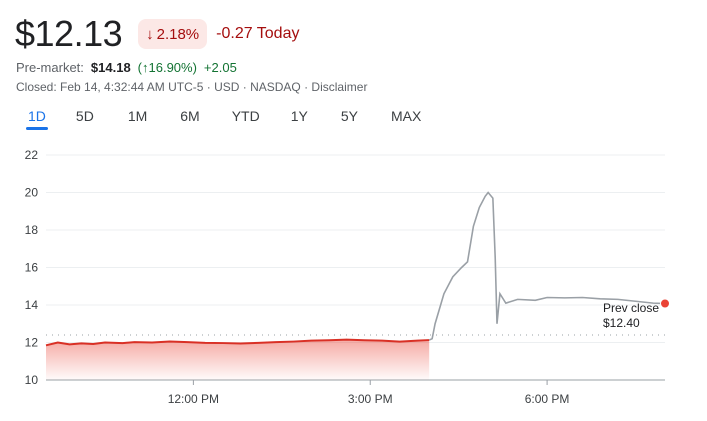 This screenshot has height=421, width=707. I want to click on after-hours-line, so click(547, 266).